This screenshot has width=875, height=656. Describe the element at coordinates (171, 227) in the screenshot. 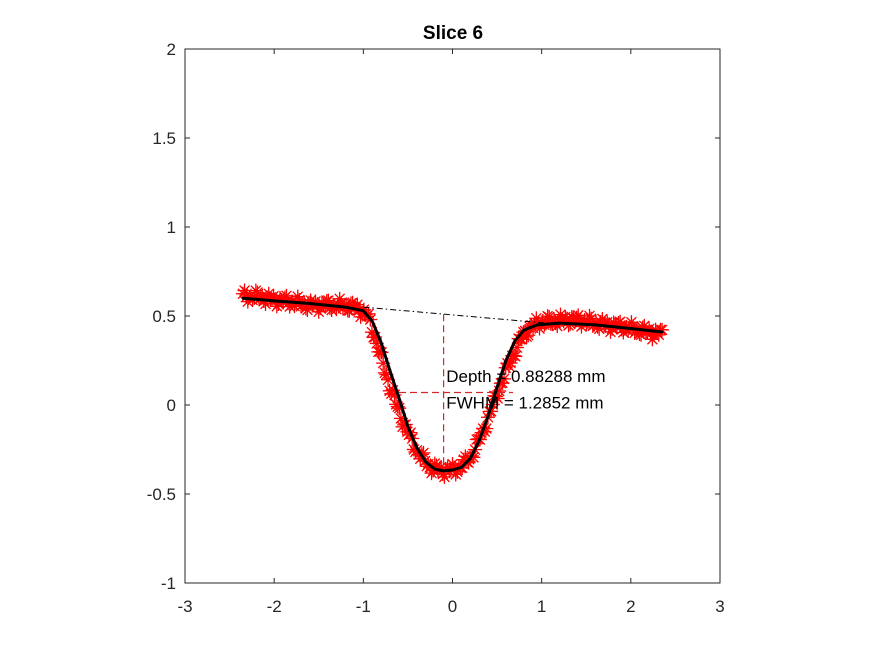

I see `y-tick-label: 1` at that location.